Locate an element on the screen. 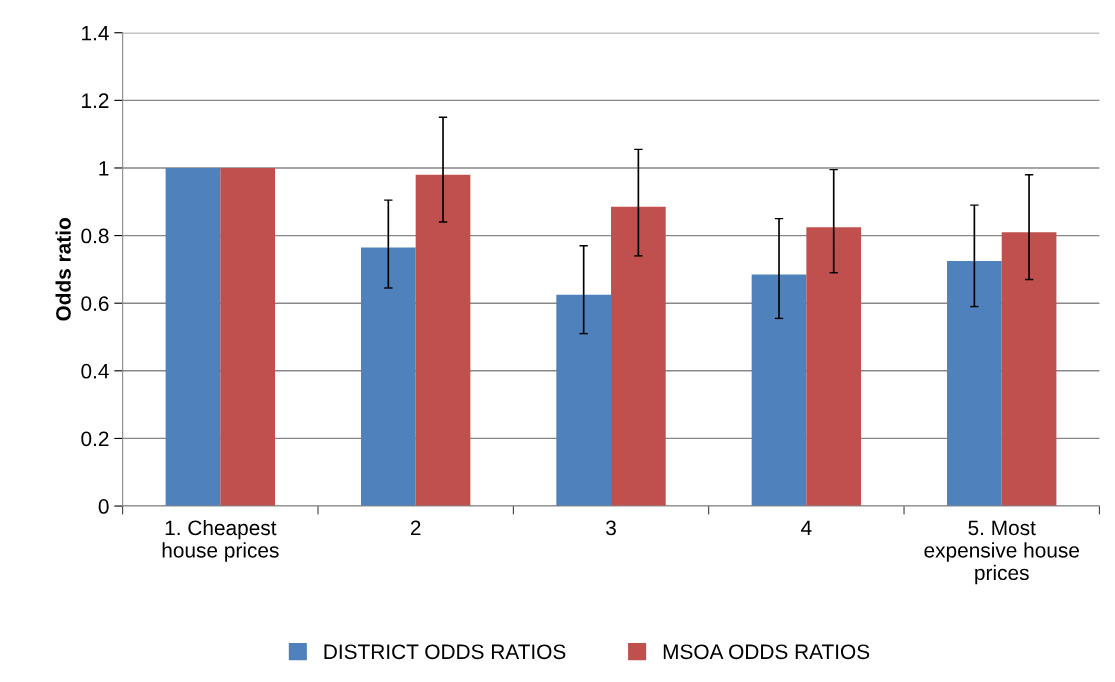 This screenshot has width=1115, height=682. legend-label: DISTRICT ODDS RATIOS is located at coordinates (445, 652).